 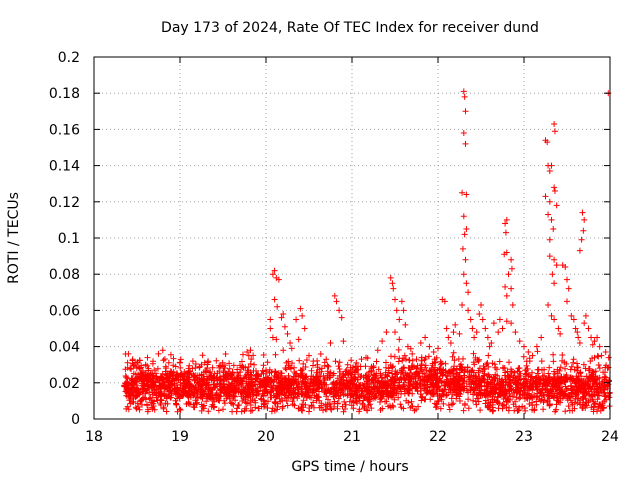 I want to click on noise-point-cloud, so click(x=367, y=380).